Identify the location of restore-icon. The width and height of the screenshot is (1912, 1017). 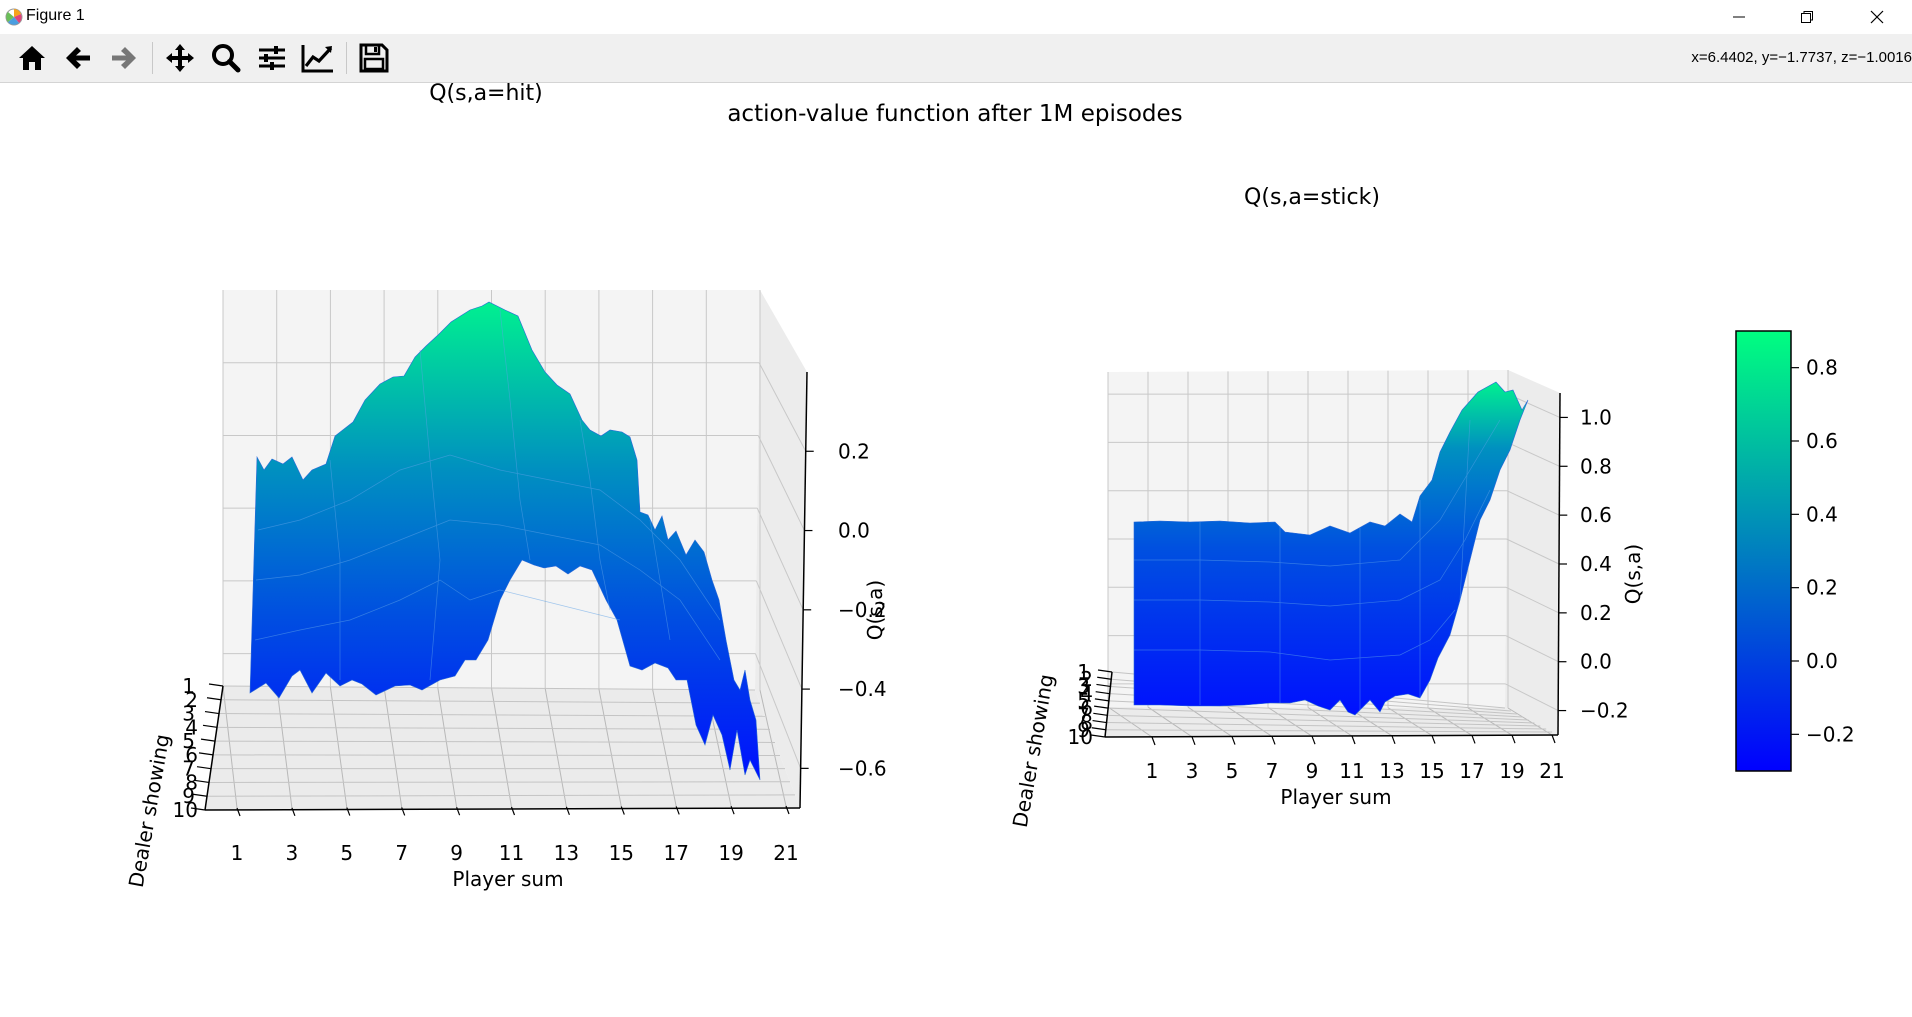
(1807, 17).